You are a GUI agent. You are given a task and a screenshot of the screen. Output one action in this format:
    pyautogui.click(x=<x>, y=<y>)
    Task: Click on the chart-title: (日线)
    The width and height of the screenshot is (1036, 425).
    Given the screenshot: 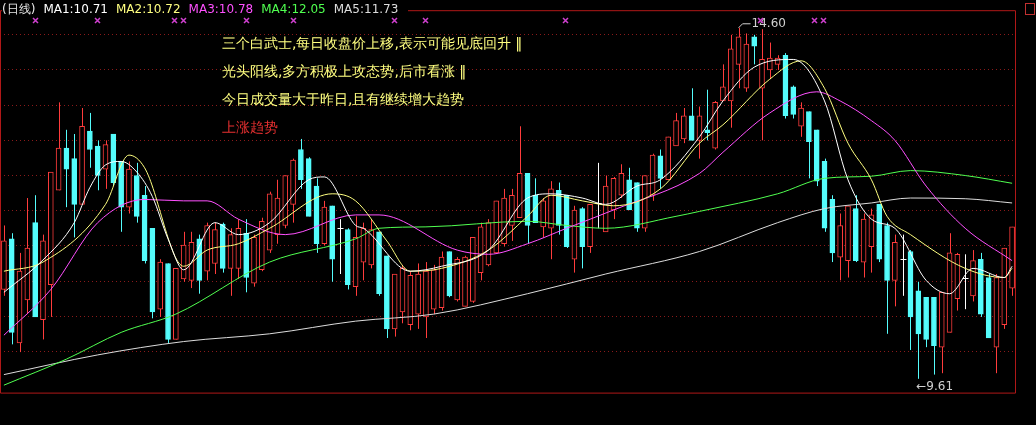 What is the action you would take?
    pyautogui.click(x=19, y=9)
    